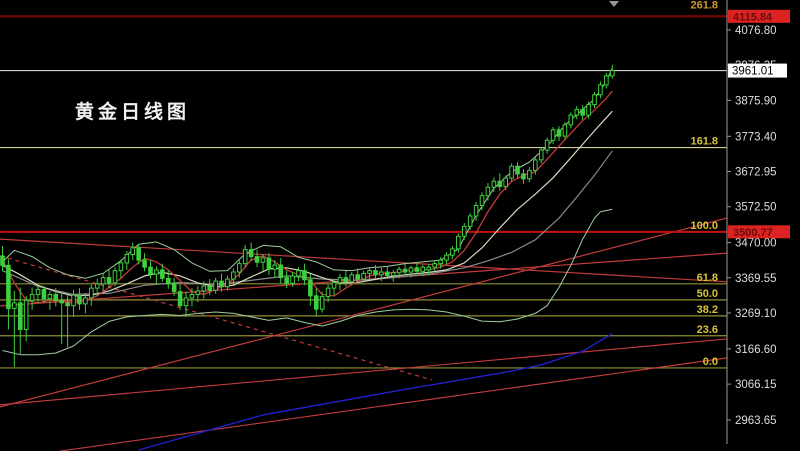 This screenshot has height=451, width=800. Describe the element at coordinates (756, 101) in the screenshot. I see `axis-label: 3875.90` at that location.